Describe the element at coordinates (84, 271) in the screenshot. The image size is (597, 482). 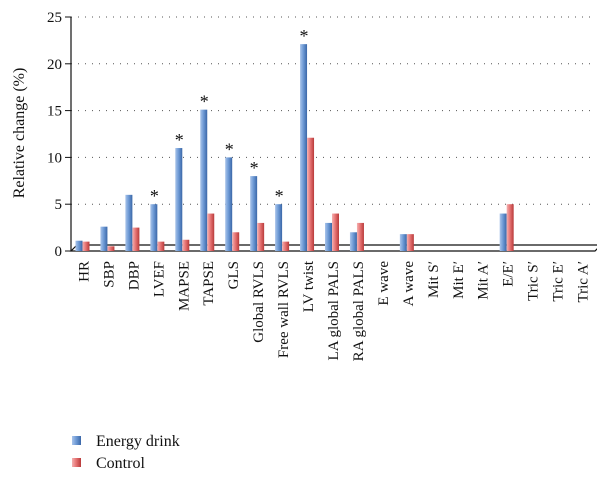
I see `x-category-label: HR` at that location.